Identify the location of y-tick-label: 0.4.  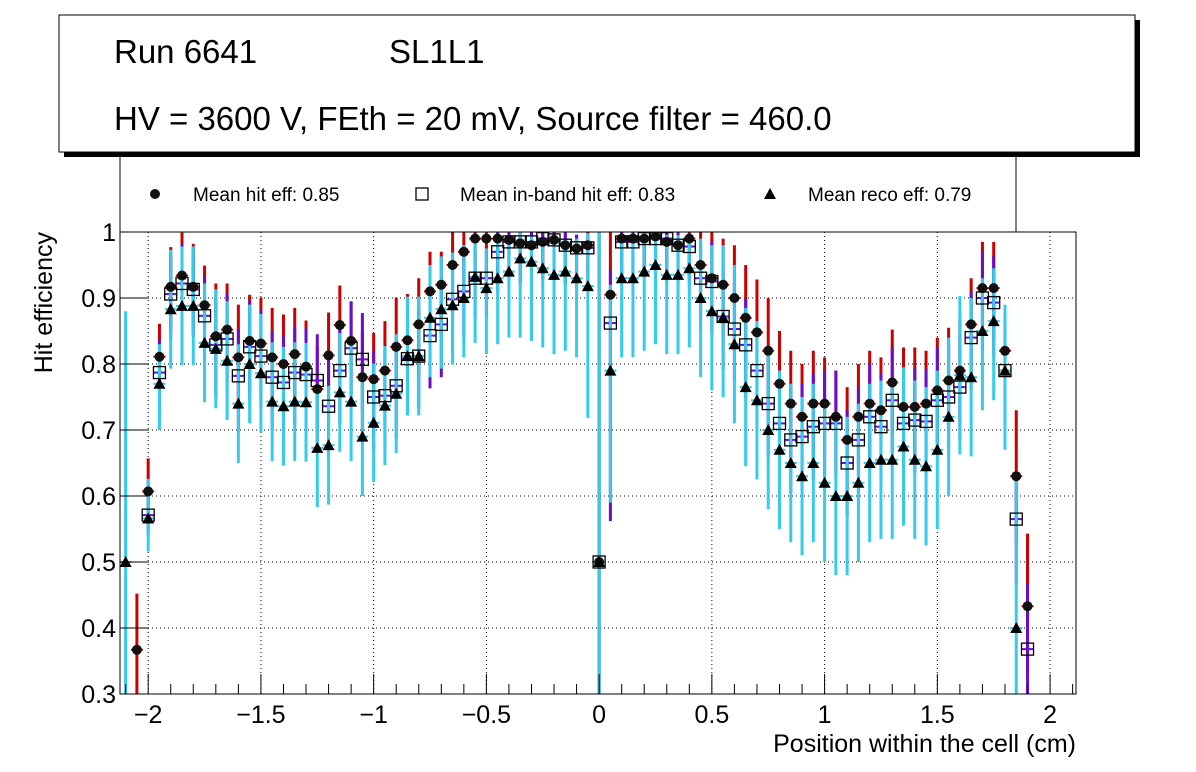
(98, 629).